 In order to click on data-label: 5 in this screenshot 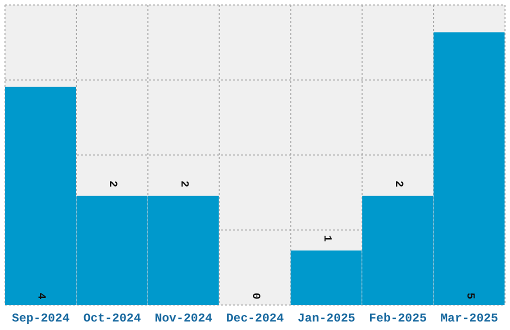, I will do `click(469, 296)`.